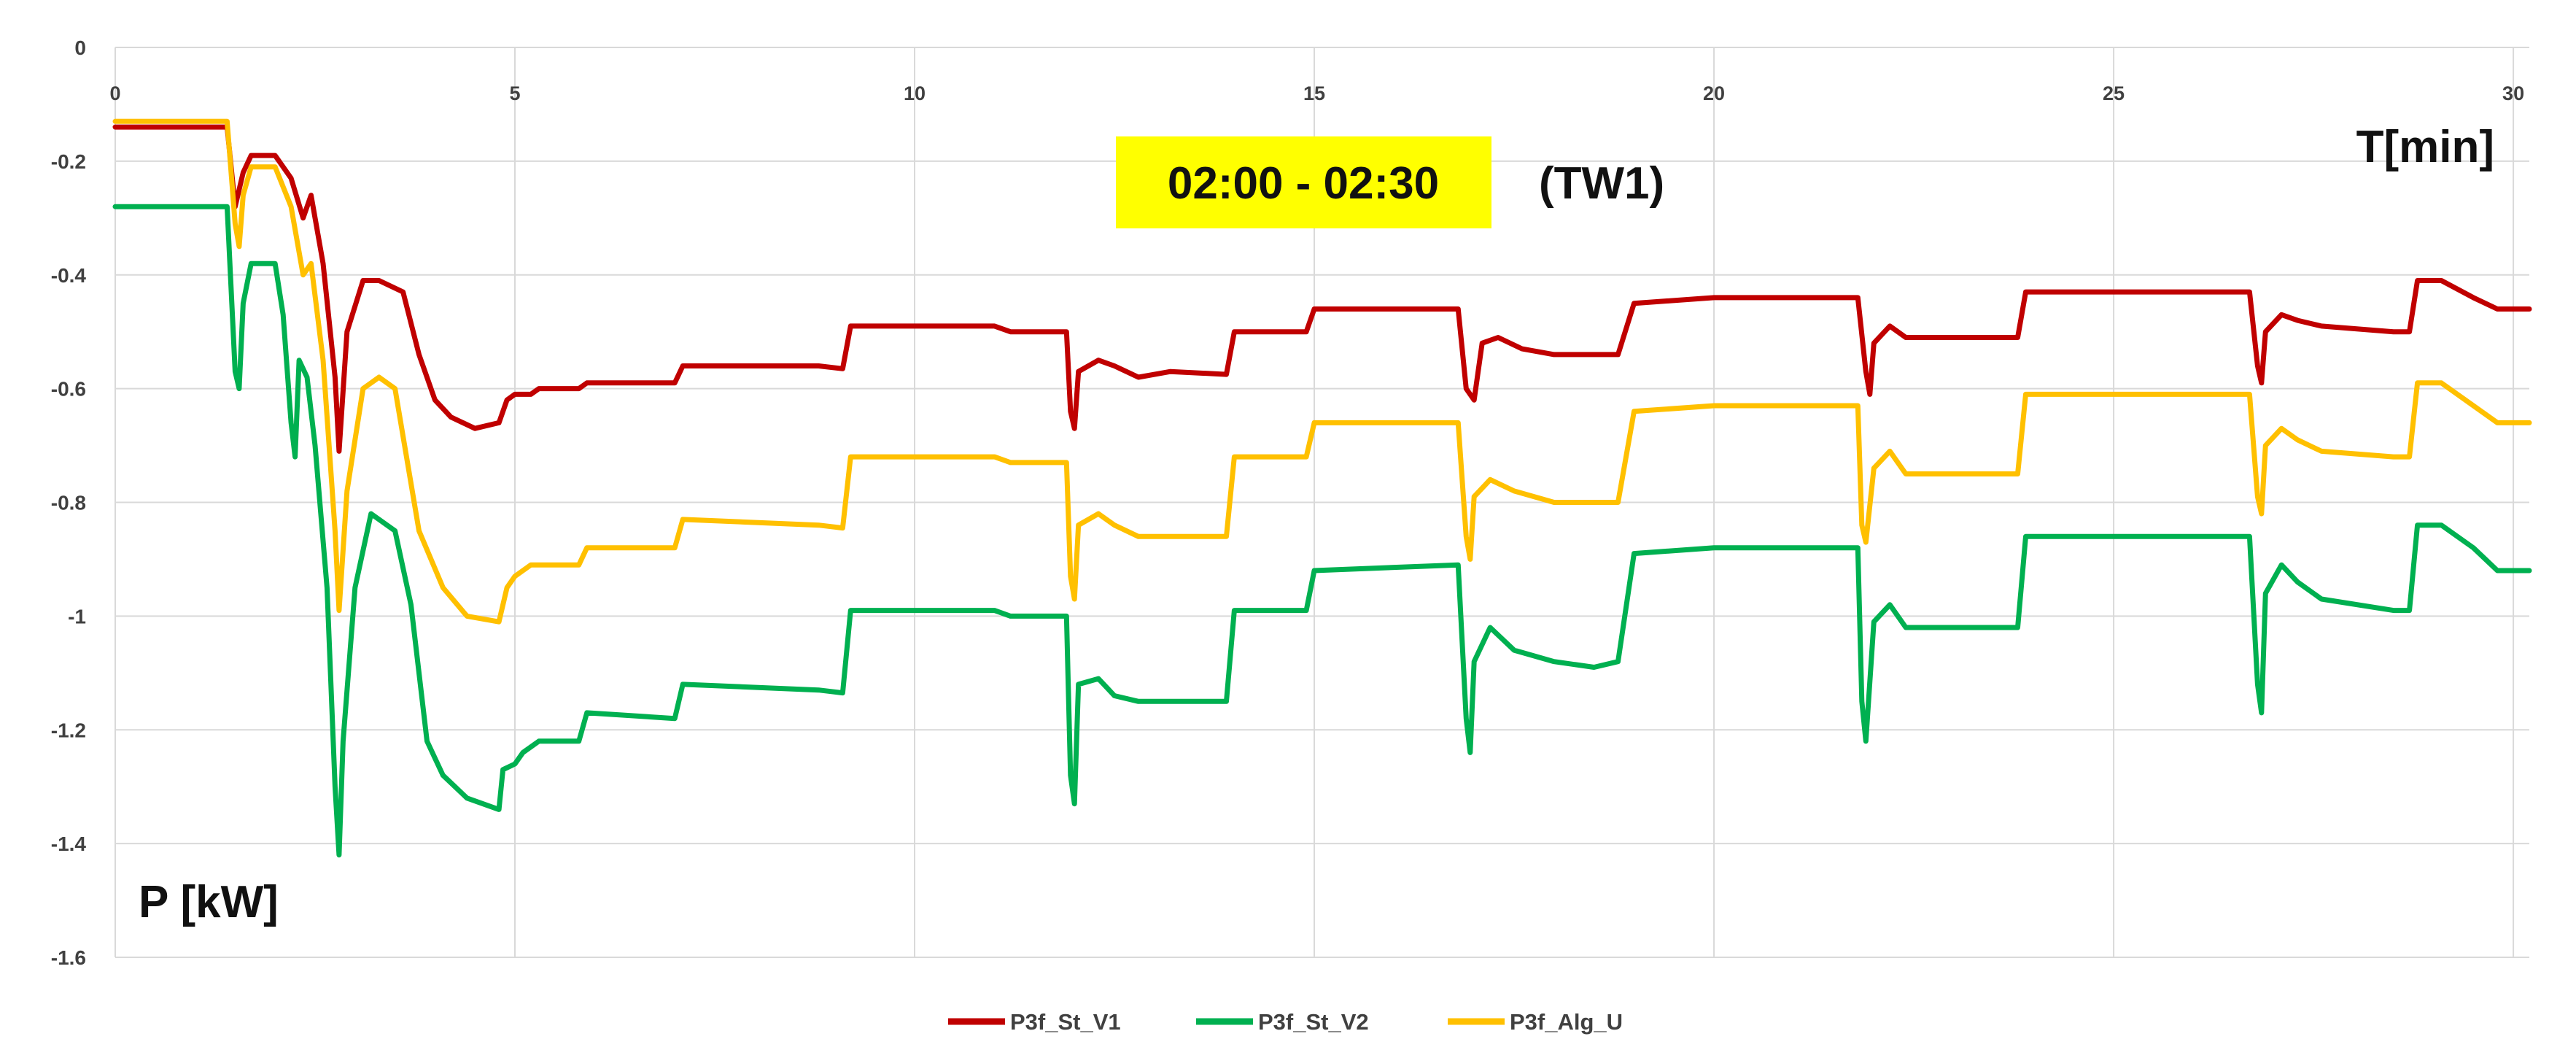  I want to click on legend: P3f_St_V1 P3f_St_V2 P3f_Alg_U, so click(1285, 1022).